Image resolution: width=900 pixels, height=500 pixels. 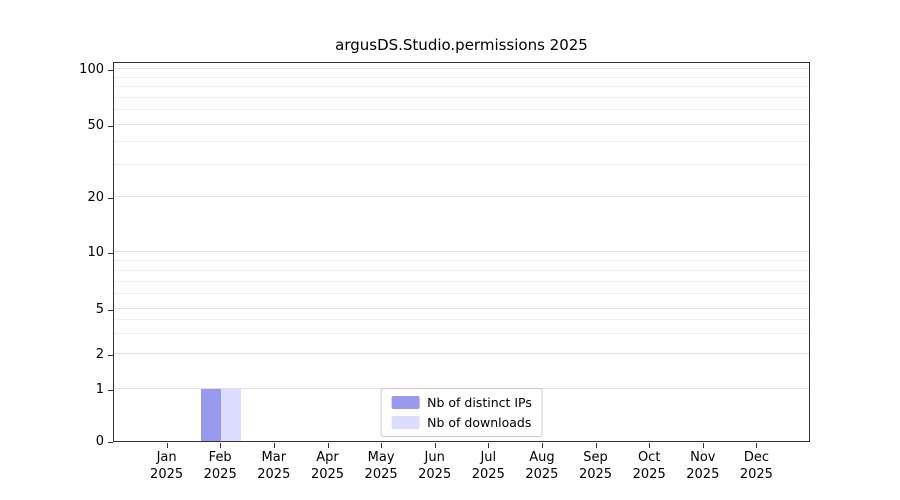 What do you see at coordinates (327, 466) in the screenshot?
I see `x-tick-label: Apr 2025` at bounding box center [327, 466].